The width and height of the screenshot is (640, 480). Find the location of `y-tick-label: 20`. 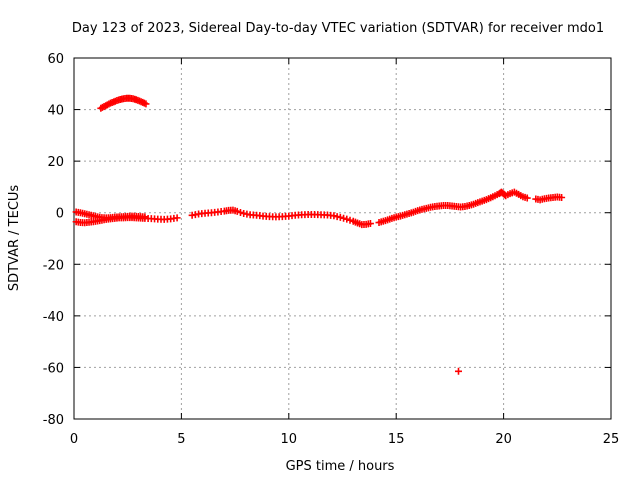

y-tick-label: 20 is located at coordinates (55, 162).